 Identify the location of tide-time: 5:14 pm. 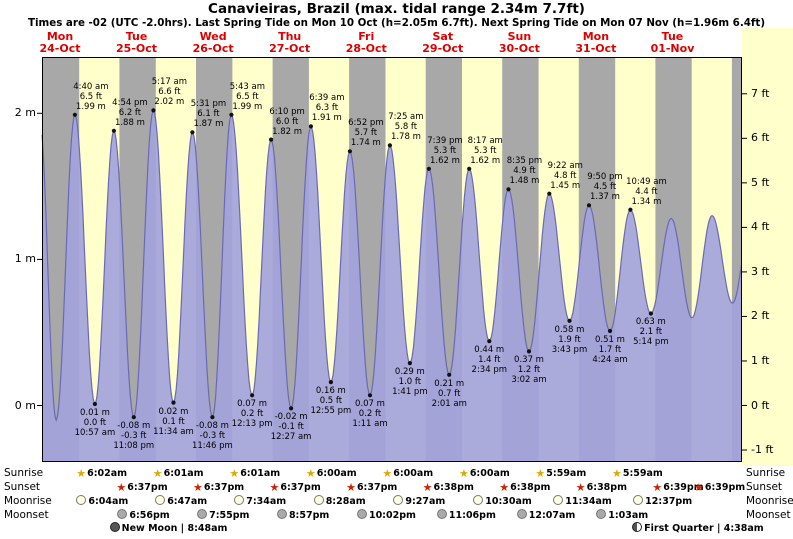
(651, 342).